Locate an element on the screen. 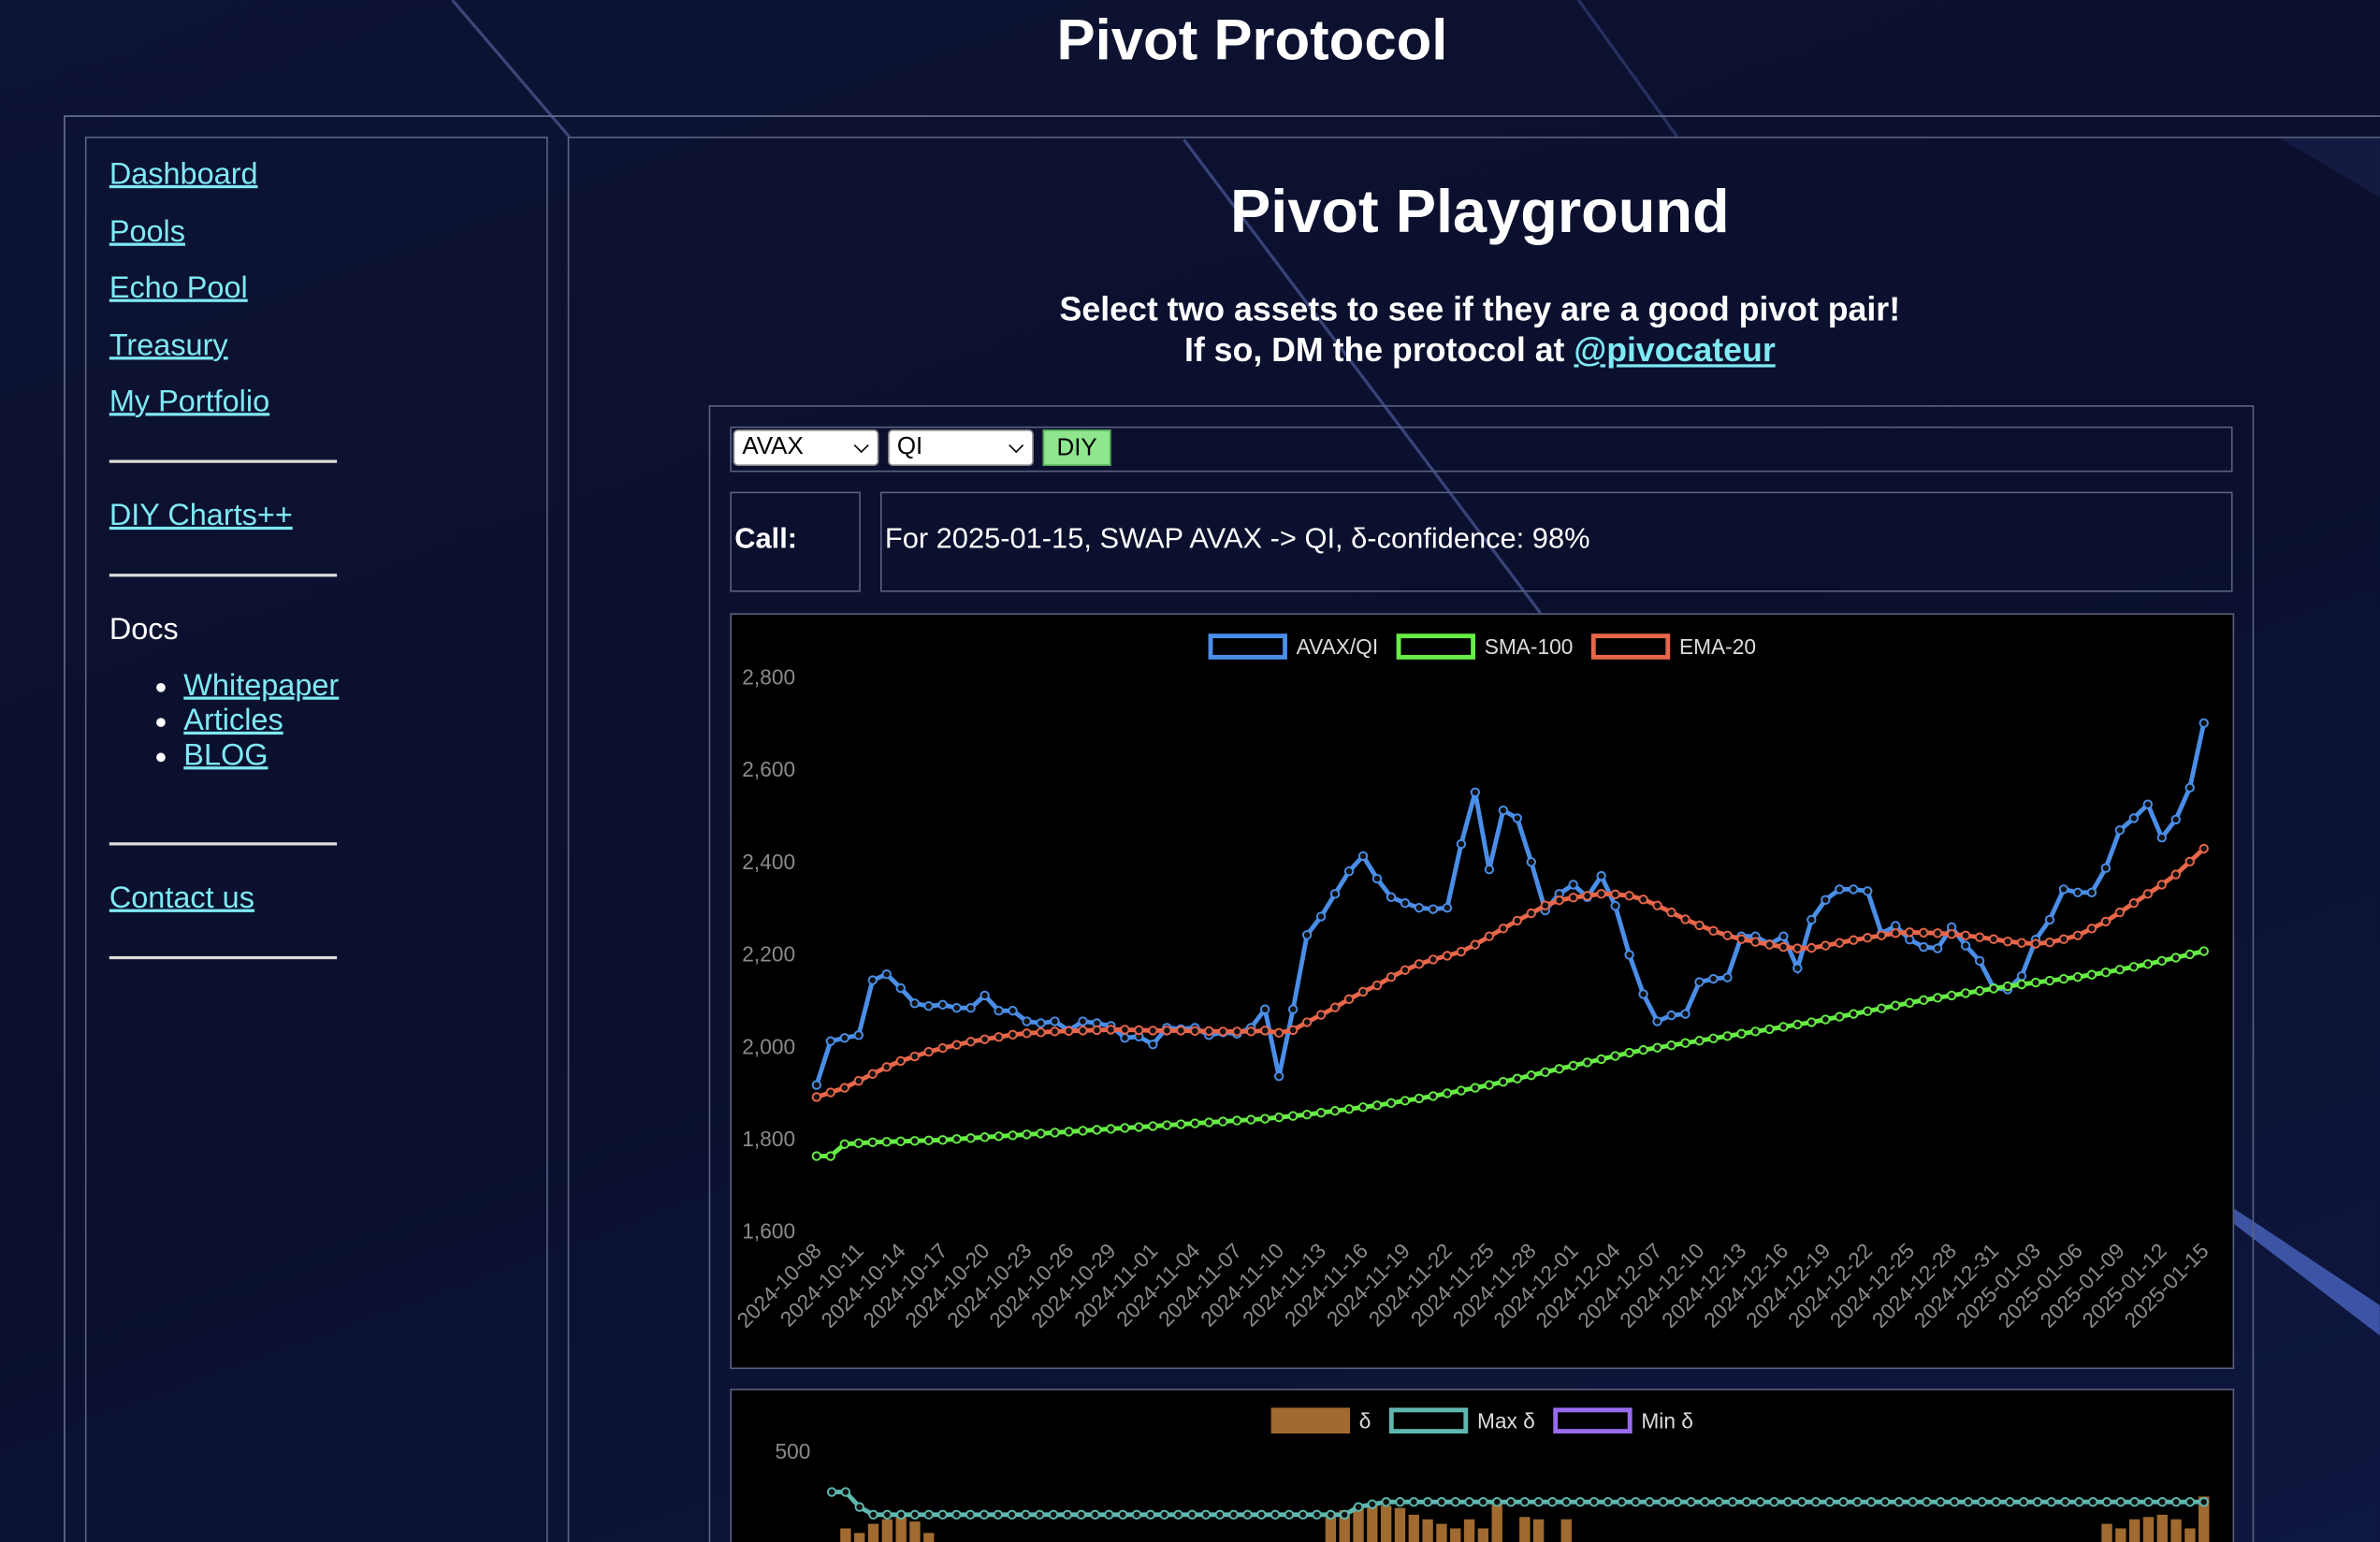 This screenshot has width=2380, height=1542. call-label: Call: is located at coordinates (795, 541).